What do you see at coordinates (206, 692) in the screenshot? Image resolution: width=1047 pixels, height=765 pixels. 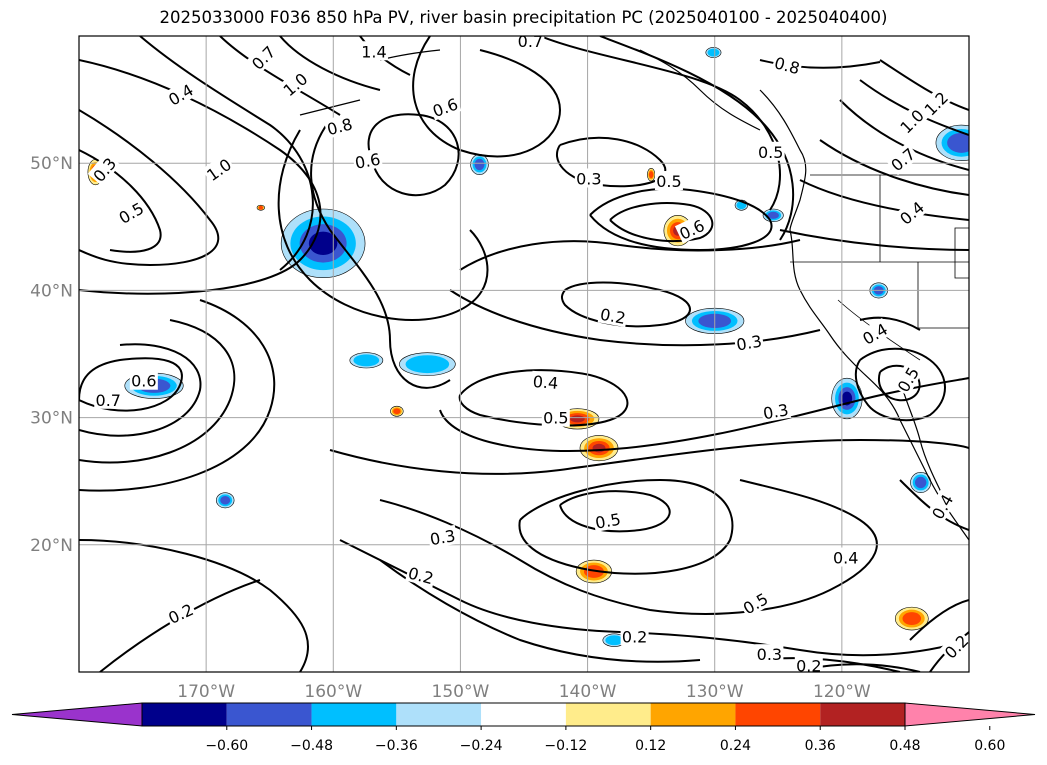 I see `lon-tick-label: 170°W` at bounding box center [206, 692].